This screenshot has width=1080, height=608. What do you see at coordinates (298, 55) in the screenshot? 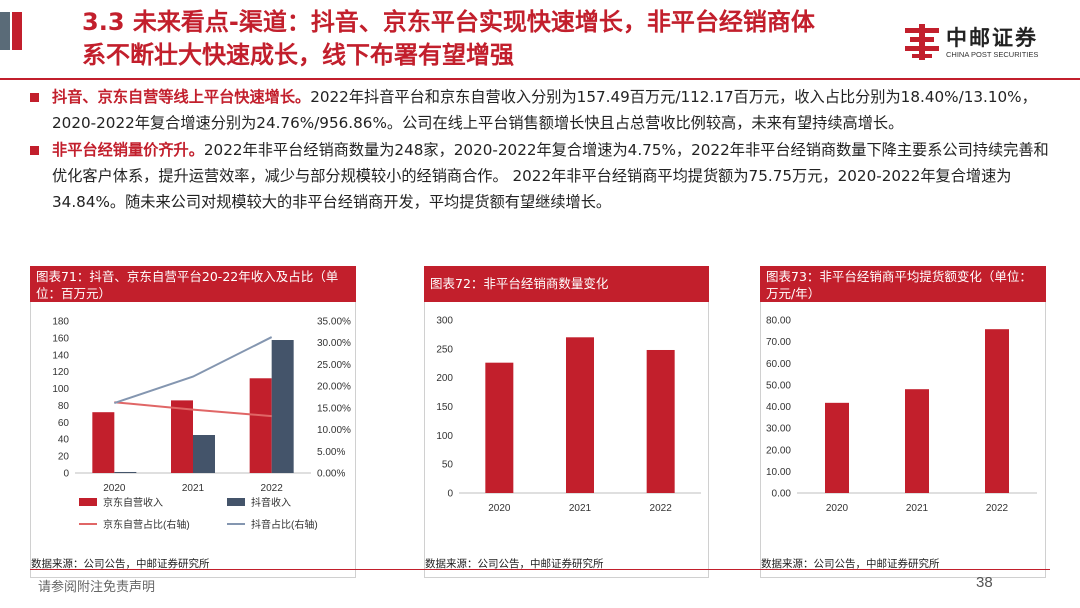
I see `page-title-line2: 系不断壮大快速成长，线下布署有望增强` at bounding box center [298, 55].